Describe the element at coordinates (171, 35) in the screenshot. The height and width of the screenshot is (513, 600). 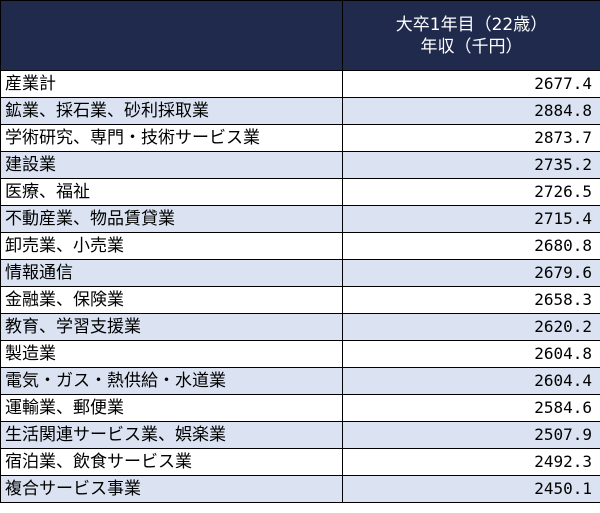
I see `industry-column-header` at that location.